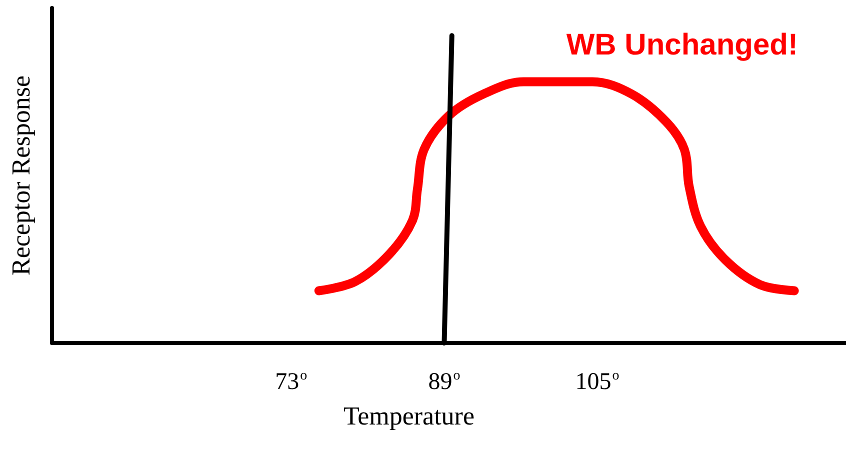  I want to click on x-axis-title: Temperature, so click(409, 416).